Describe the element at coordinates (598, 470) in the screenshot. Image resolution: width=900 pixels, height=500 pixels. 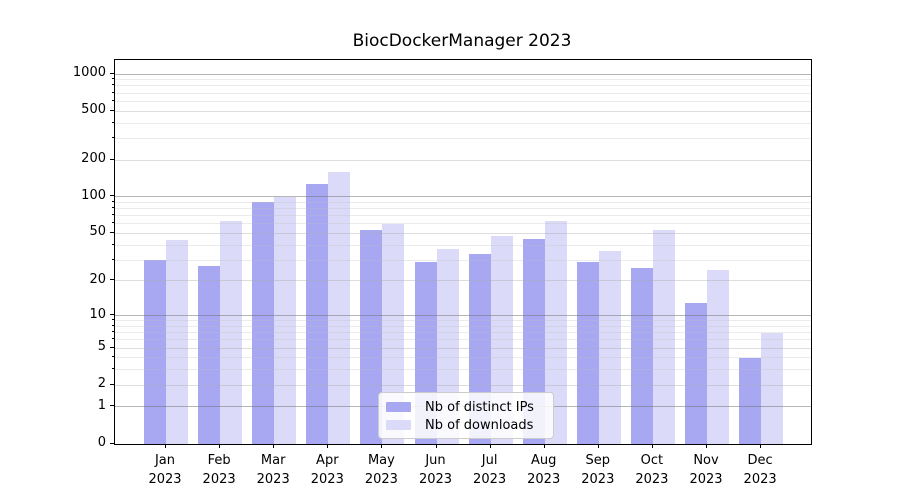
I see `x-tick-label: Sep 2023` at that location.